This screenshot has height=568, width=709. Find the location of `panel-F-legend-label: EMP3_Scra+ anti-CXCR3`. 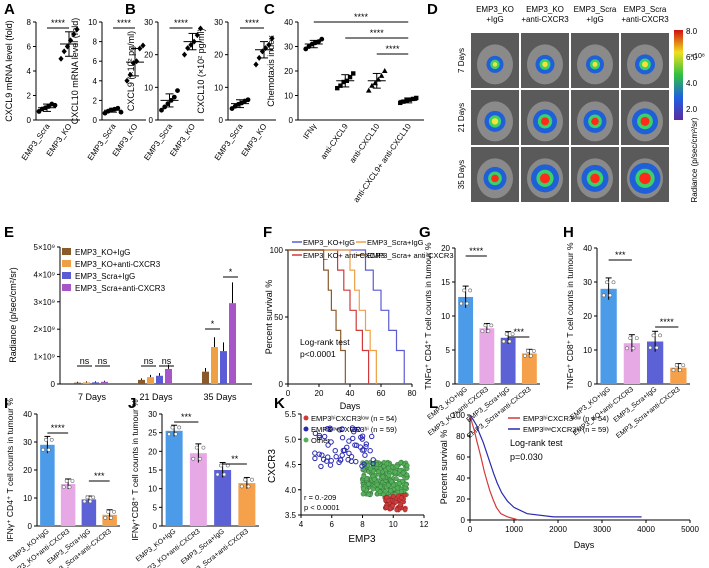

panel-F-legend-label: EMP3_Scra+ anti-CXCR3 is located at coordinates (410, 255).